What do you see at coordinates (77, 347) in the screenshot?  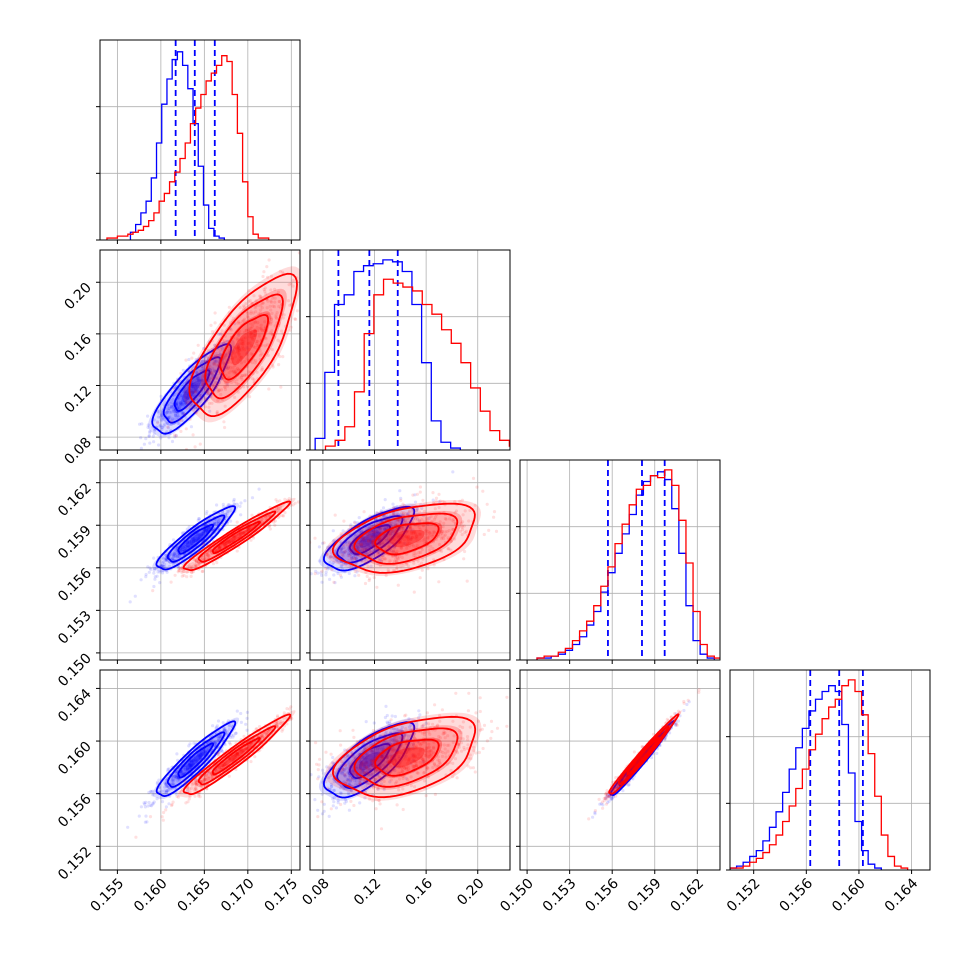 I see `y-tick-label: 0.16` at bounding box center [77, 347].